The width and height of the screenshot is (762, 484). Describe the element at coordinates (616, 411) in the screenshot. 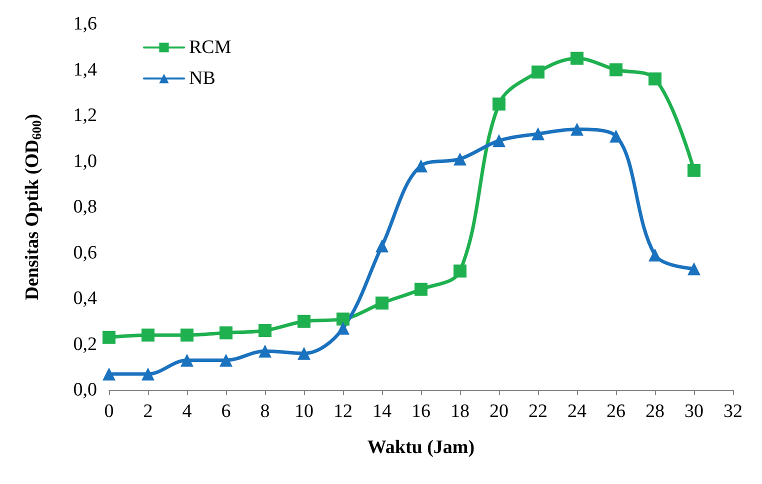

I see `x-tick-label: 26` at that location.